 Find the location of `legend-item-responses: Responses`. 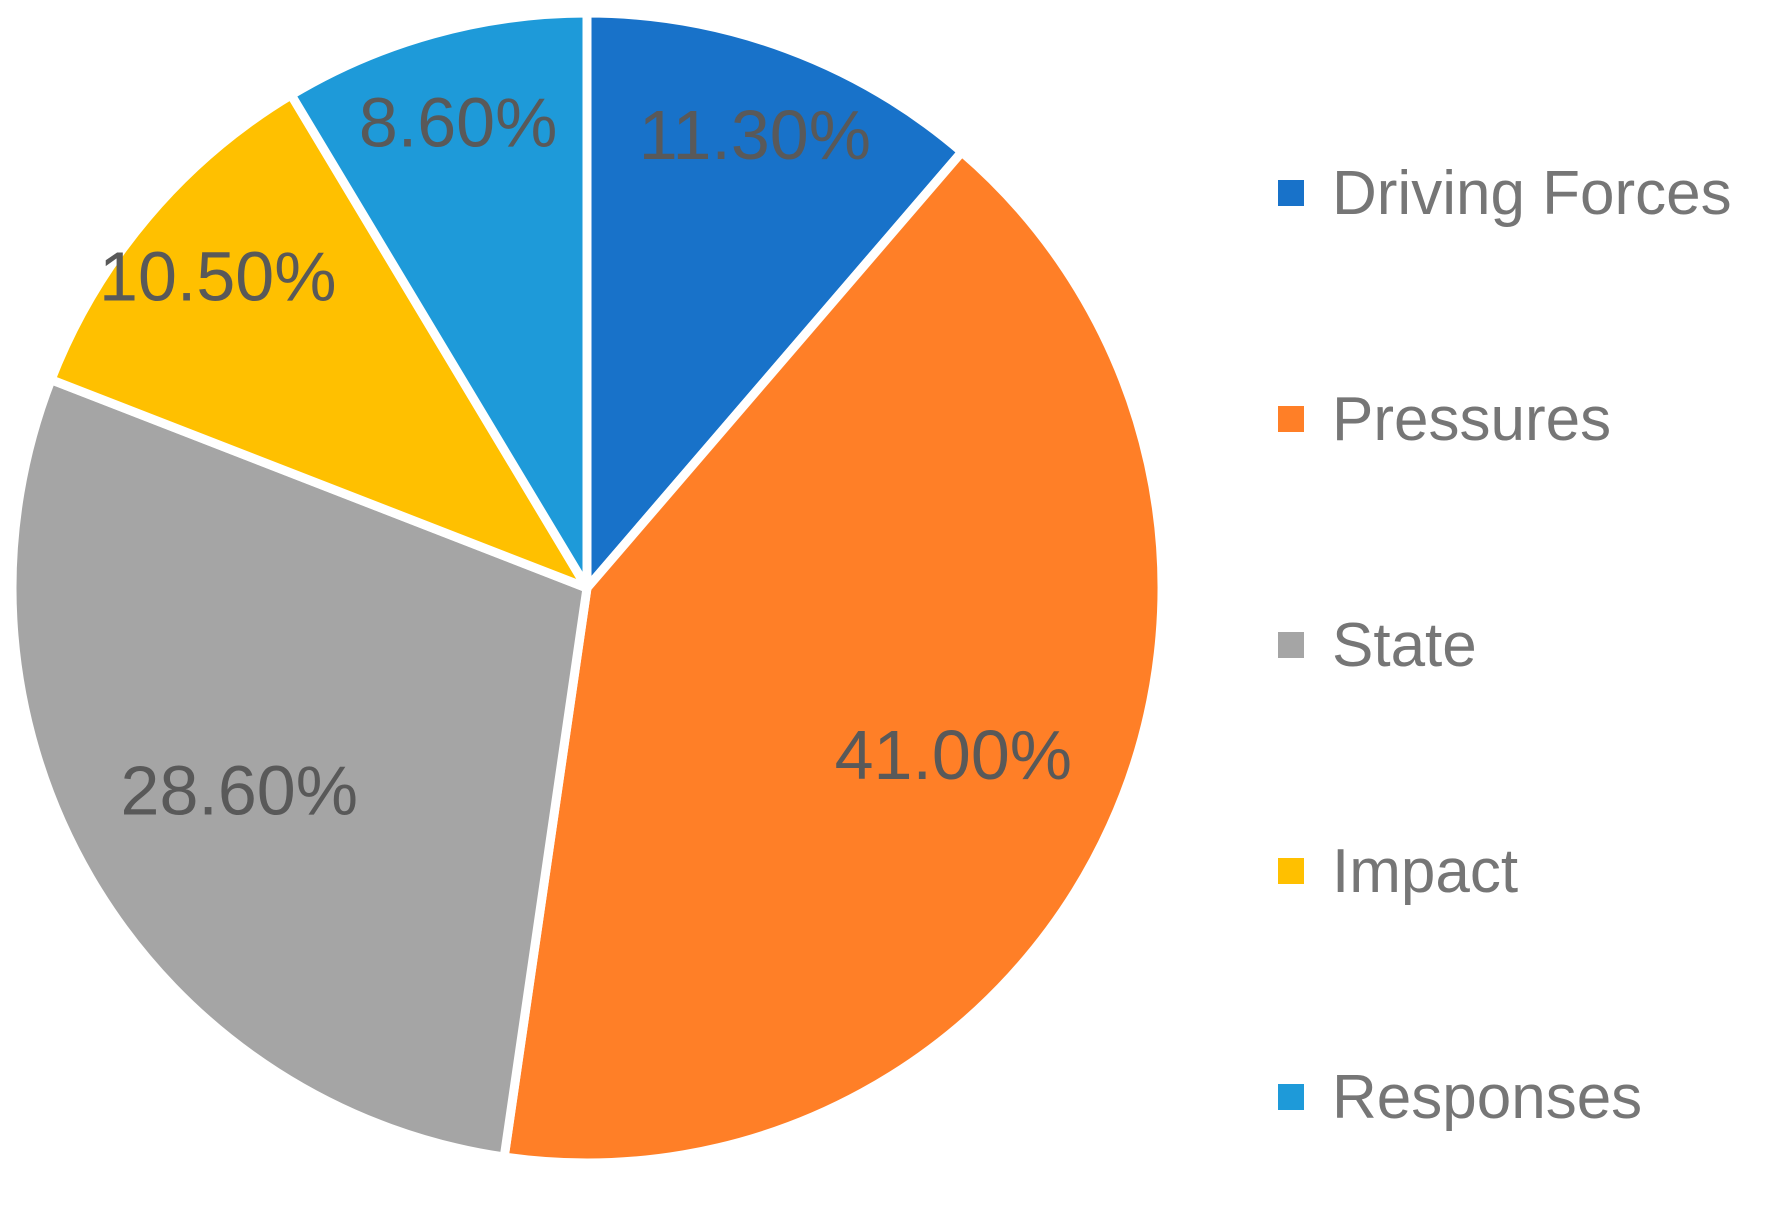

legend-item-responses: Responses is located at coordinates (1505, 1097).